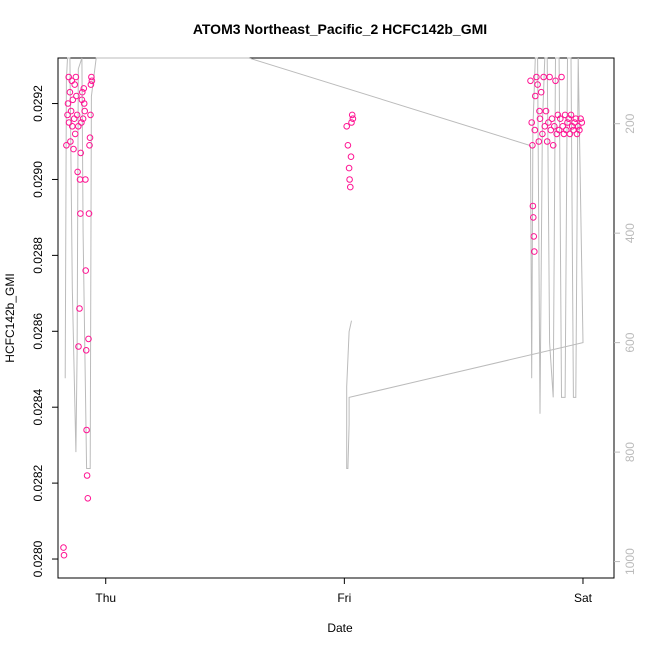 The image size is (650, 650). Describe the element at coordinates (105, 598) in the screenshot. I see `x-tick-label: Thu` at that location.